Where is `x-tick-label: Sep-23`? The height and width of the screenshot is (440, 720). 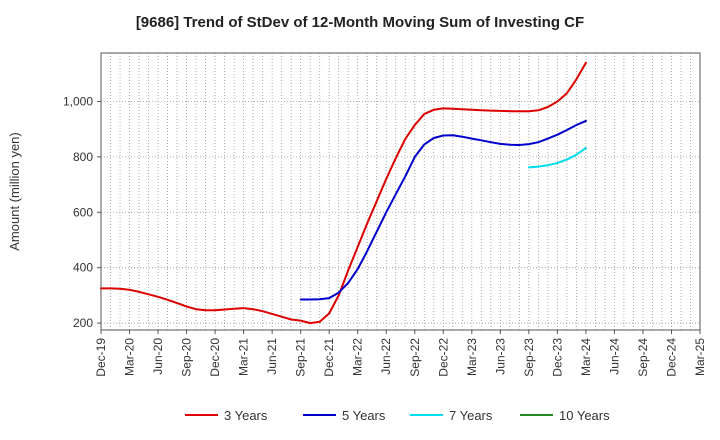 x-tick-label: Sep-23 is located at coordinates (529, 357).